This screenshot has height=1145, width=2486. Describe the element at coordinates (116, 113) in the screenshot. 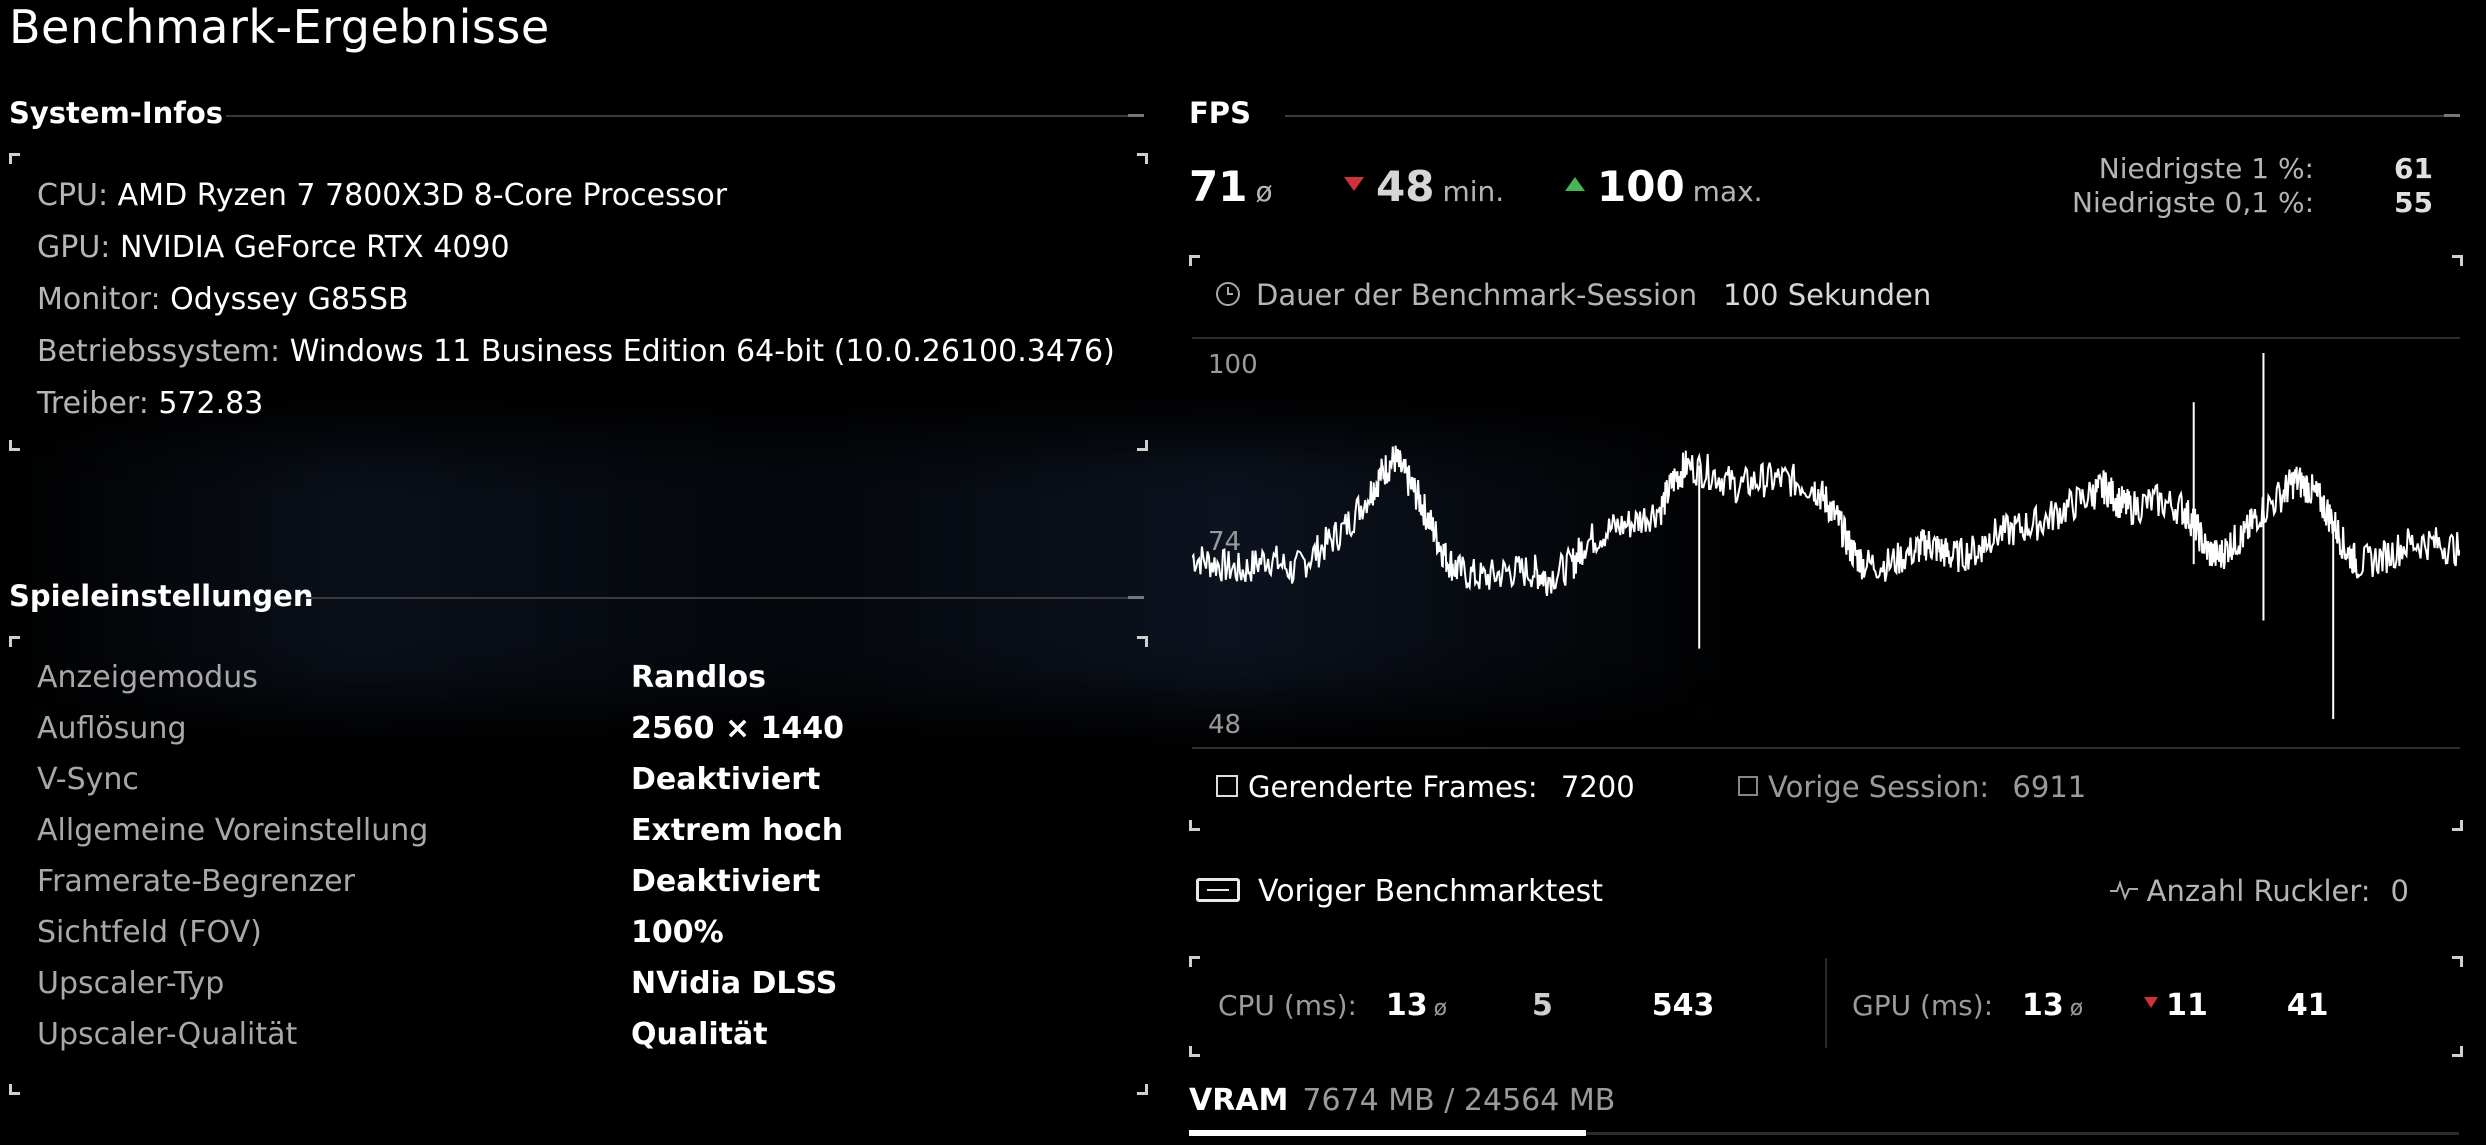

I see `system-info-heading: System-Infos` at that location.